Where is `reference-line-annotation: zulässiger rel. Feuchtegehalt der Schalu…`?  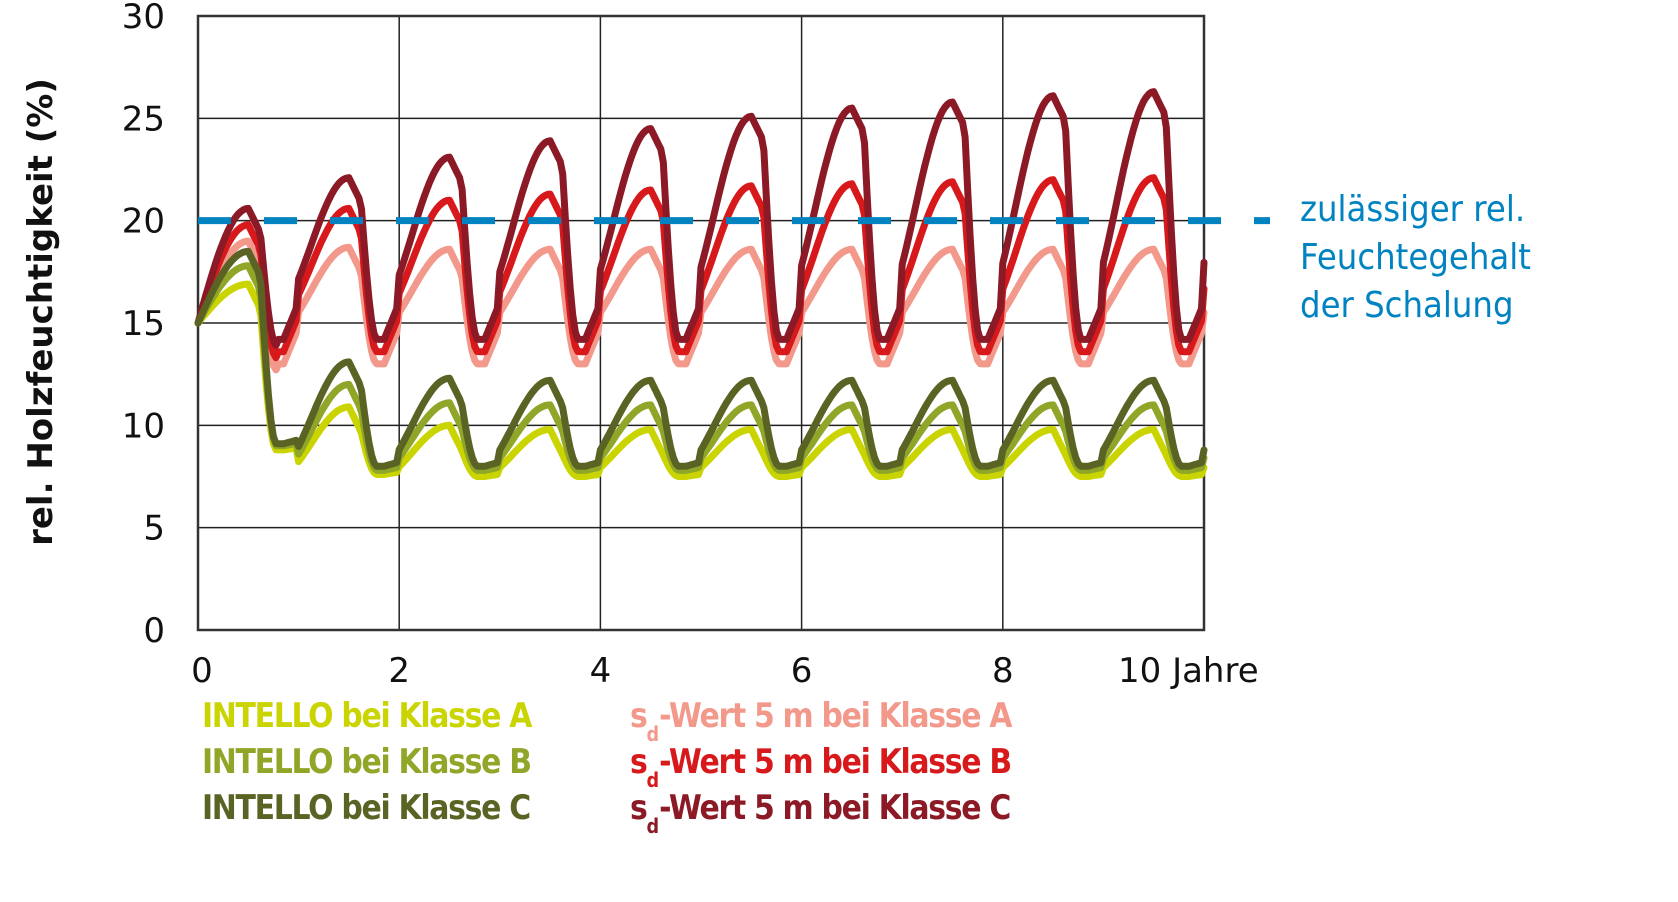 reference-line-annotation: zulässiger rel. Feuchtegehalt der Schalu… is located at coordinates (1428, 258).